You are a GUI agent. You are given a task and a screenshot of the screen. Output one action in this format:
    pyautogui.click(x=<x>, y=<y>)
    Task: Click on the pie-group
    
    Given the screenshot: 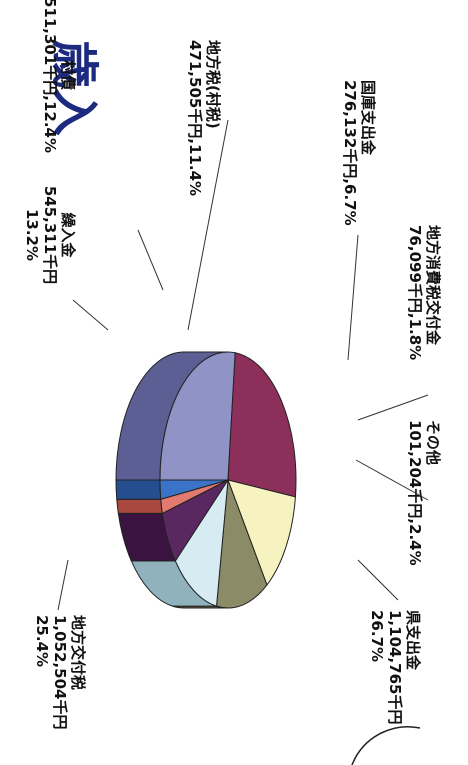 What is the action you would take?
    pyautogui.click(x=206, y=480)
    